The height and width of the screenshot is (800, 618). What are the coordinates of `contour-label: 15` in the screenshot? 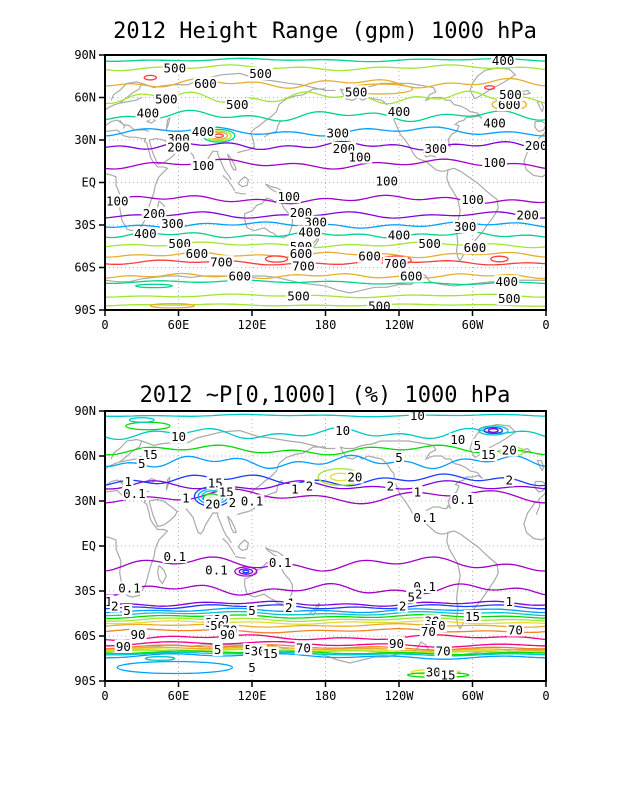 It's located at (488, 454).